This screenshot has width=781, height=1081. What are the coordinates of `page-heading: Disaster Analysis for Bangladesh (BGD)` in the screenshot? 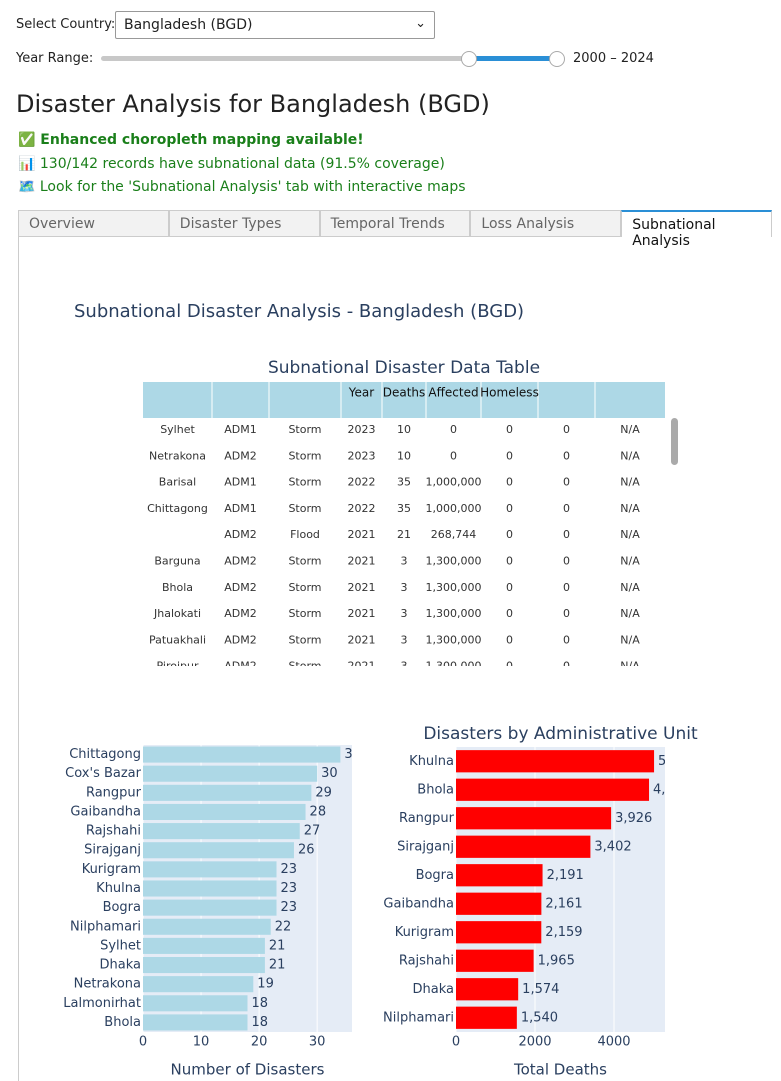 It's located at (253, 104).